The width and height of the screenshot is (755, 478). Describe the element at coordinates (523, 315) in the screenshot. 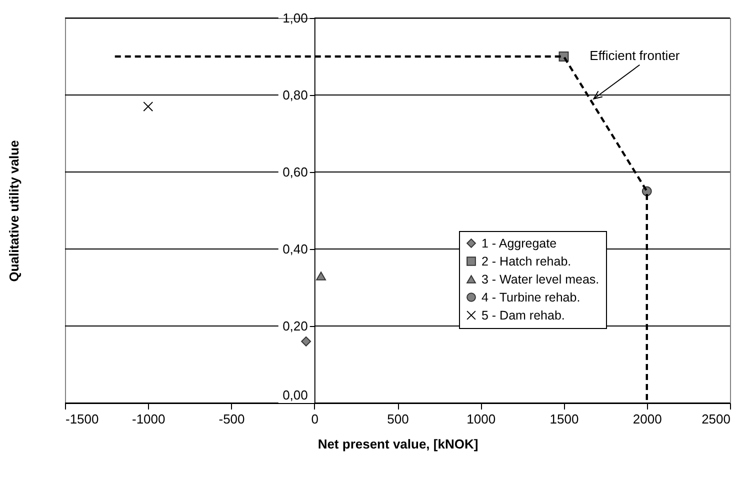

I see `legend-label: 5 - Dam rehab.` at that location.